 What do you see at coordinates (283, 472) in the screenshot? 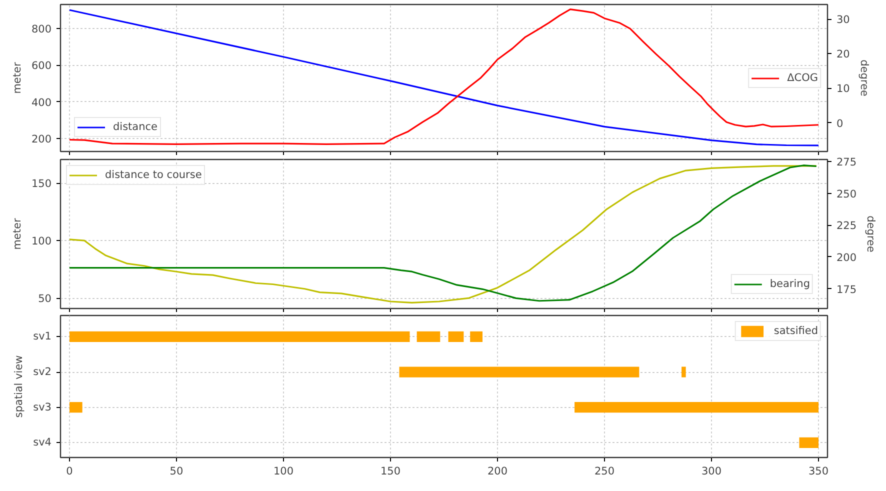
I see `x-tick-label: 100` at bounding box center [283, 472].